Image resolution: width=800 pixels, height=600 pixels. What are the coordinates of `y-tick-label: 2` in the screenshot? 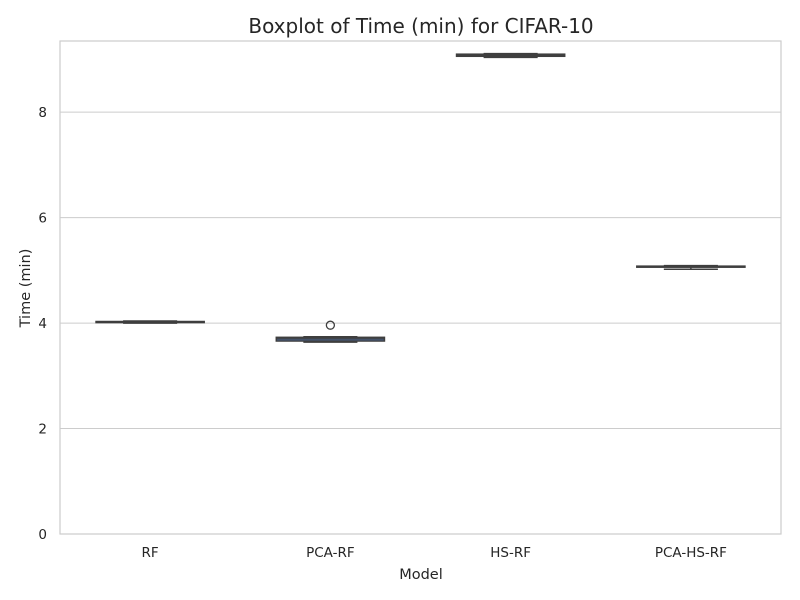 It's located at (42, 430).